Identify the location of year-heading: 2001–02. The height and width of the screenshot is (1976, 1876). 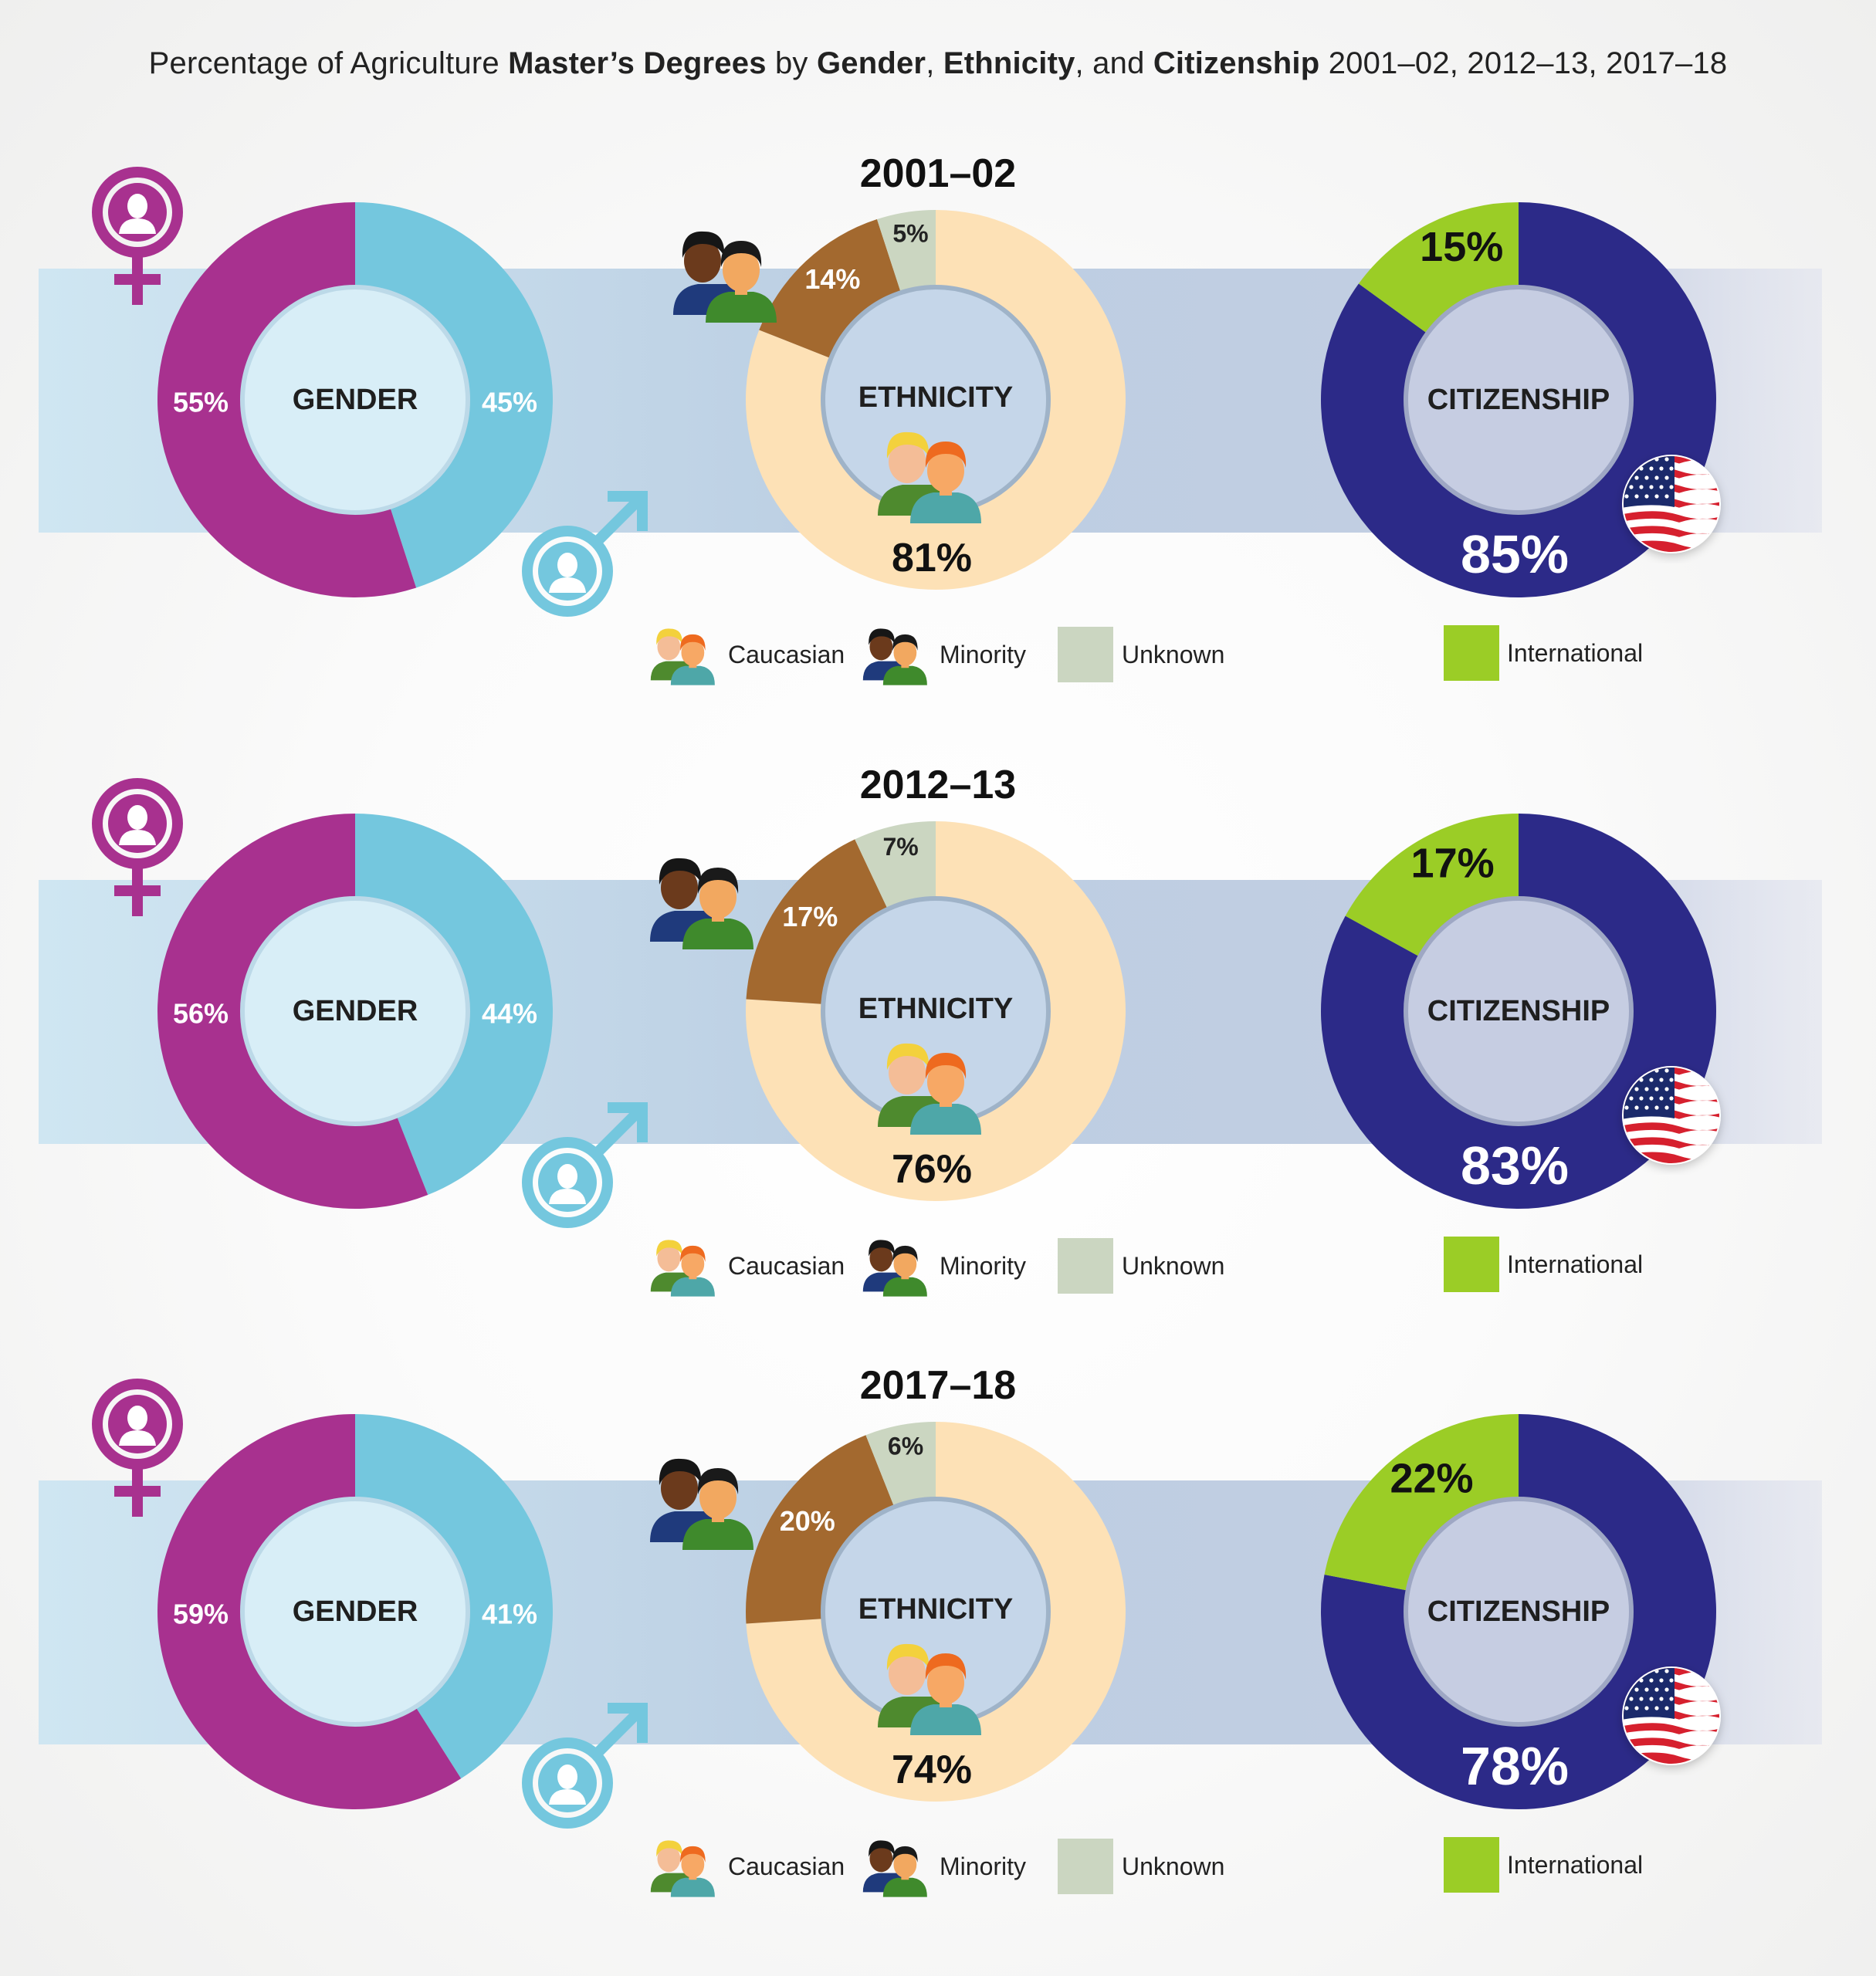
(938, 173).